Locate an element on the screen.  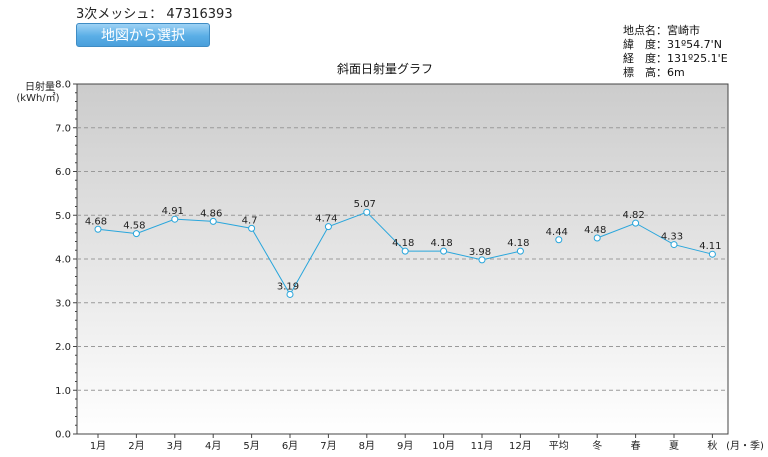
data-label: 4.7 is located at coordinates (250, 220).